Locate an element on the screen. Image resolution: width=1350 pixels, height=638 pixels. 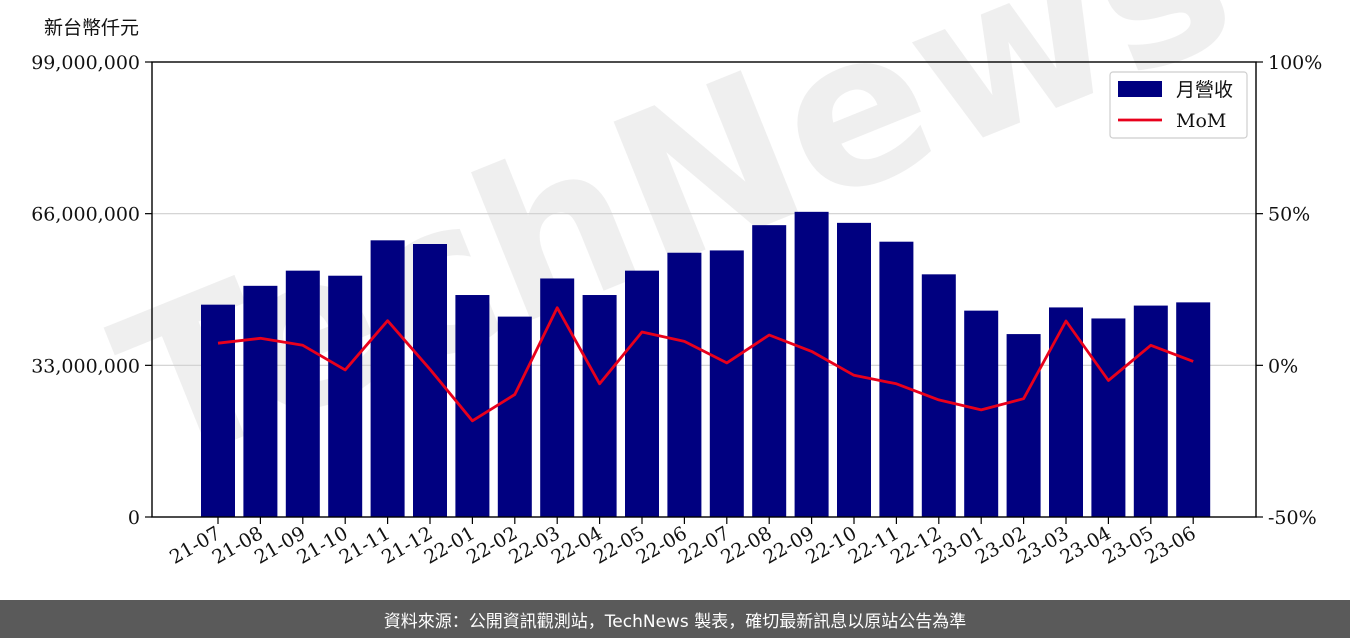
legend-swatch-revenue is located at coordinates (1140, 89).